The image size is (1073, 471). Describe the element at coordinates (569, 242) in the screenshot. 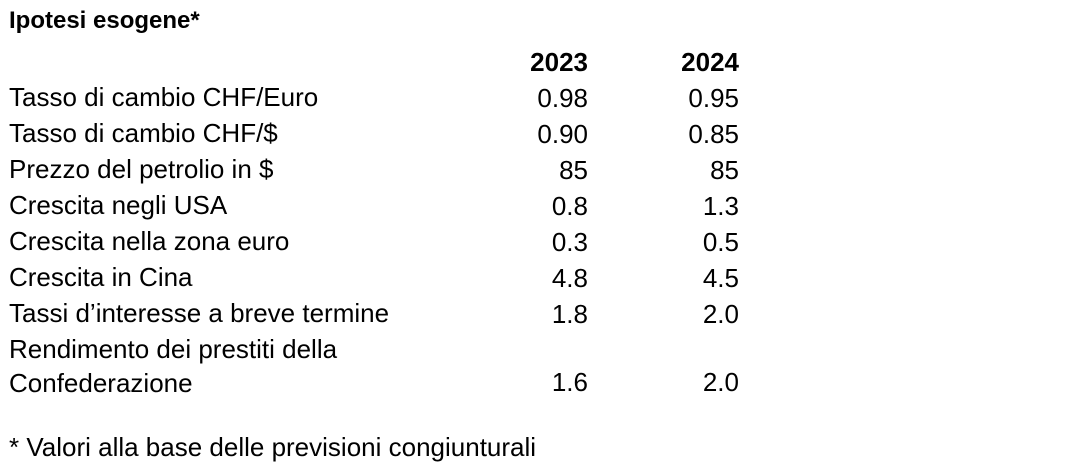

I see `value-2023: 0.3` at that location.